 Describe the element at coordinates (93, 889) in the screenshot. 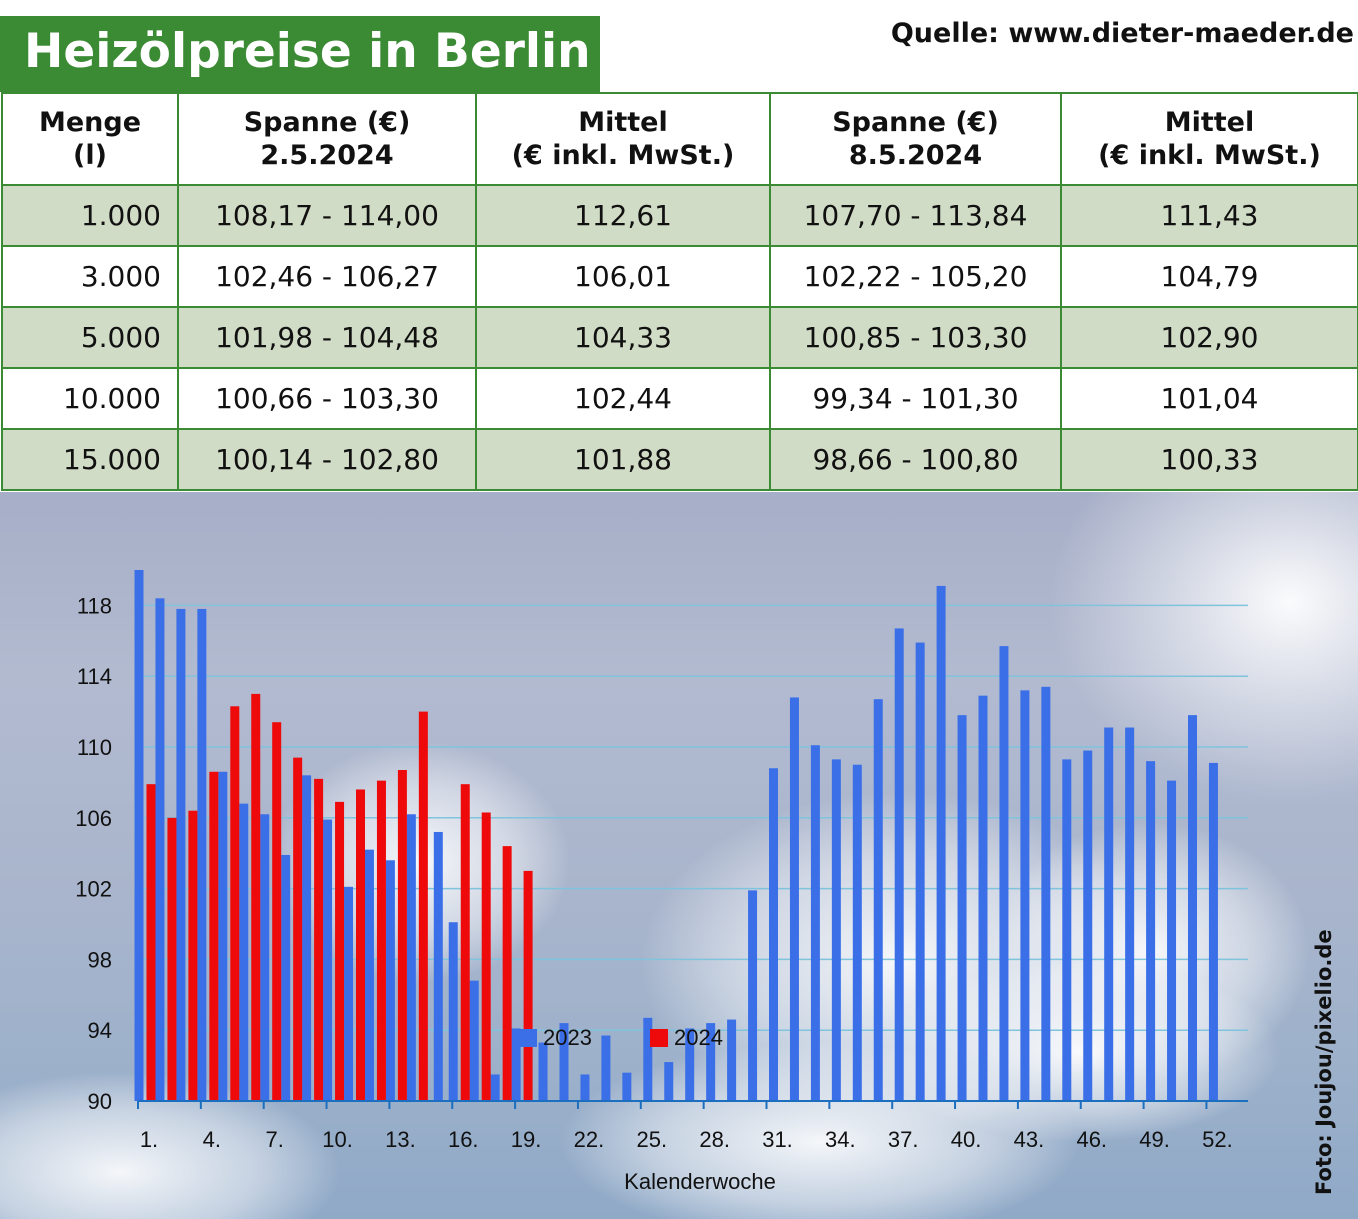

I see `y-tick-label: 102` at that location.